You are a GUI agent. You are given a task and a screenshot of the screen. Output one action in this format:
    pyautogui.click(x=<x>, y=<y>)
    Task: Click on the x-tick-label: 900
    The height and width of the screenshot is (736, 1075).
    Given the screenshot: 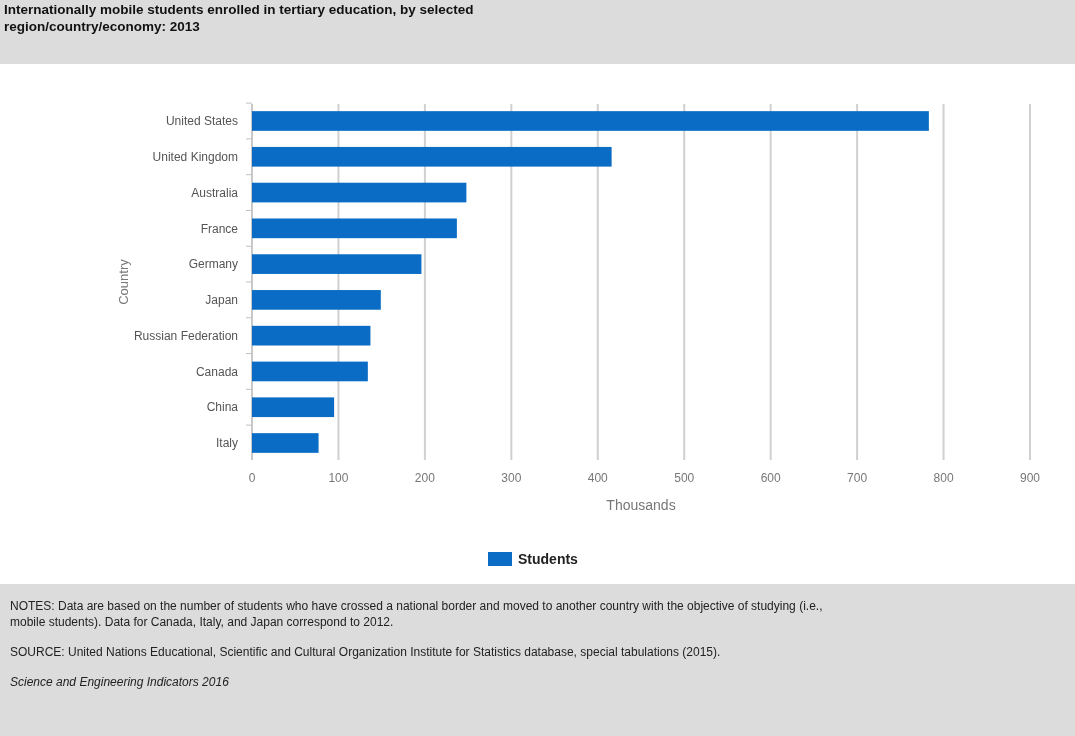 What is the action you would take?
    pyautogui.click(x=1030, y=478)
    